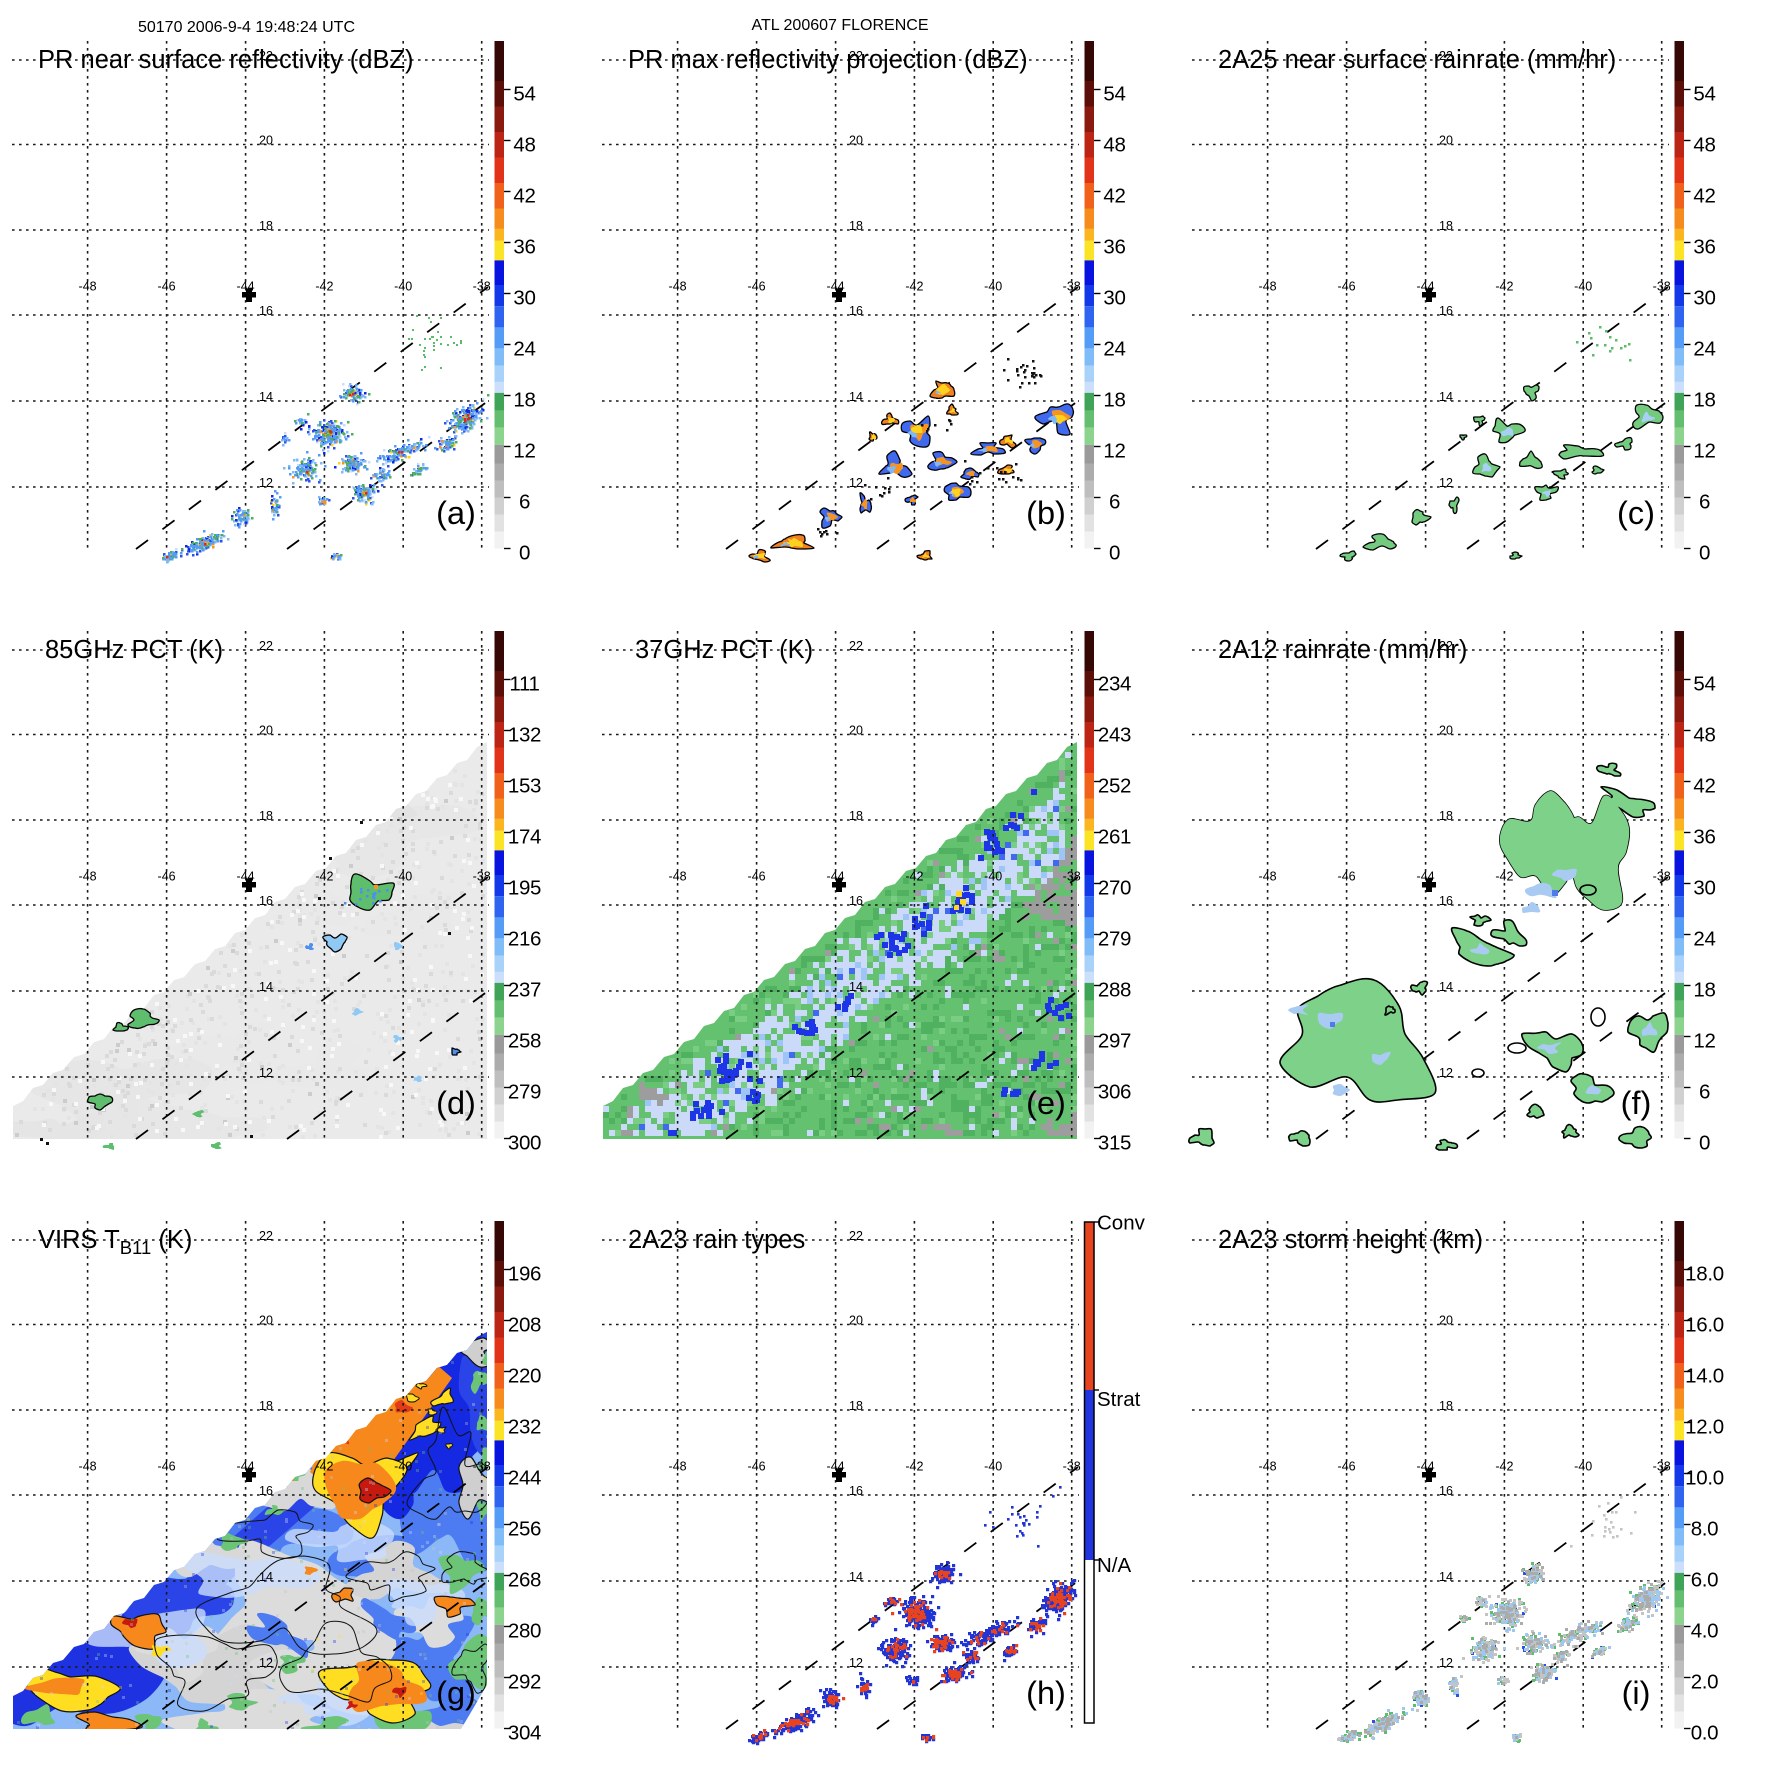 The width and height of the screenshot is (1771, 1771). I want to click on svg-text: 195, so click(524, 888).